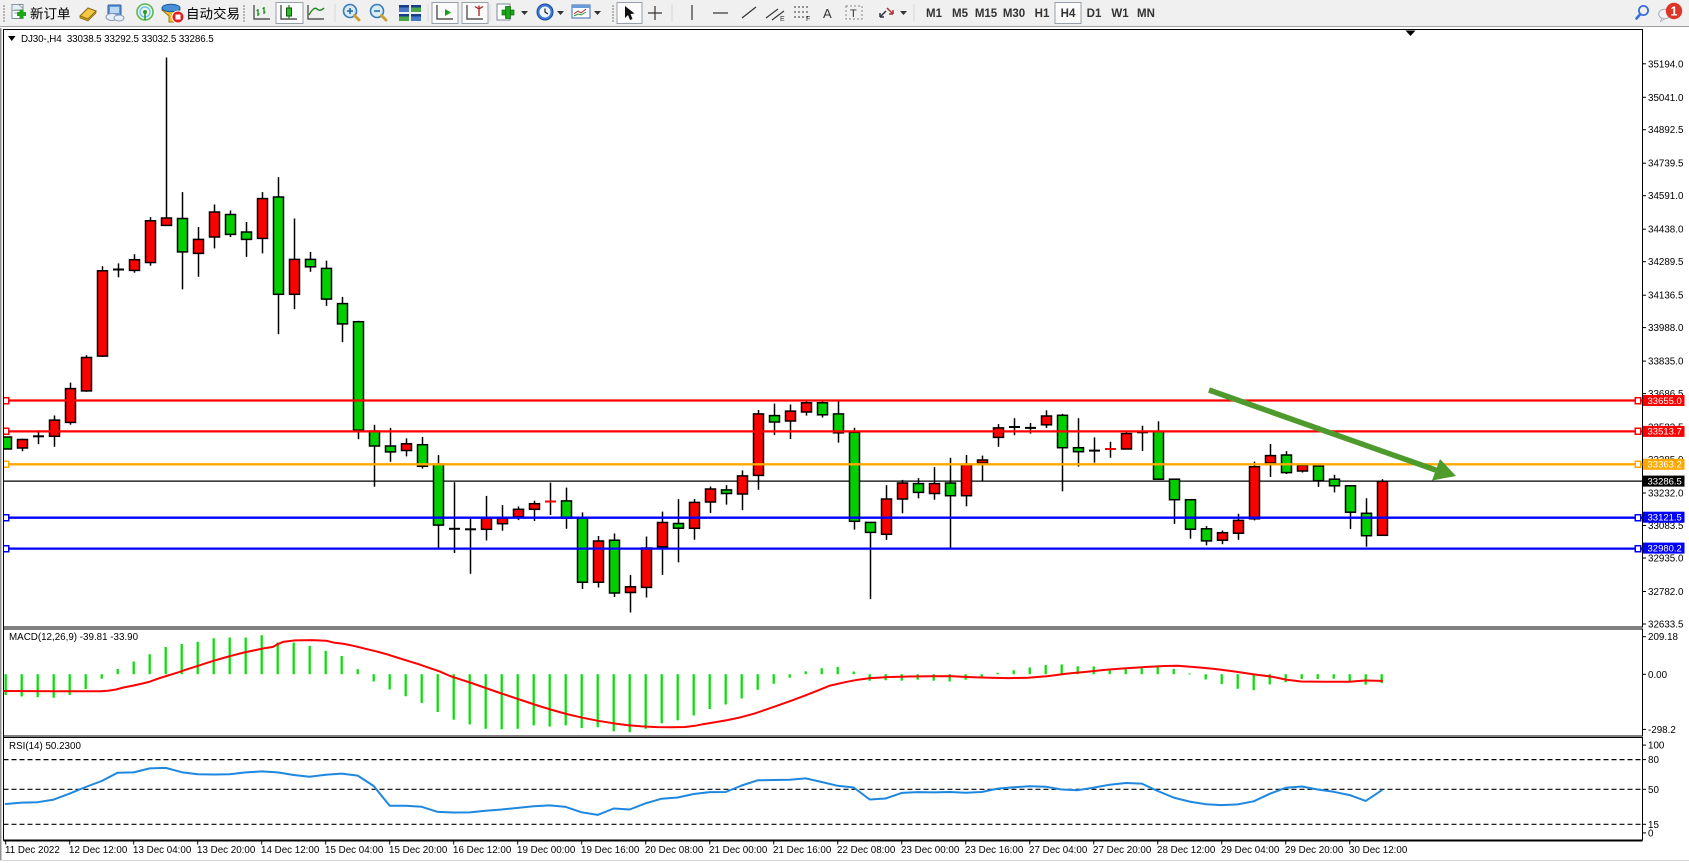  Describe the element at coordinates (1666, 362) in the screenshot. I see `svg-text: 33835.0` at that location.